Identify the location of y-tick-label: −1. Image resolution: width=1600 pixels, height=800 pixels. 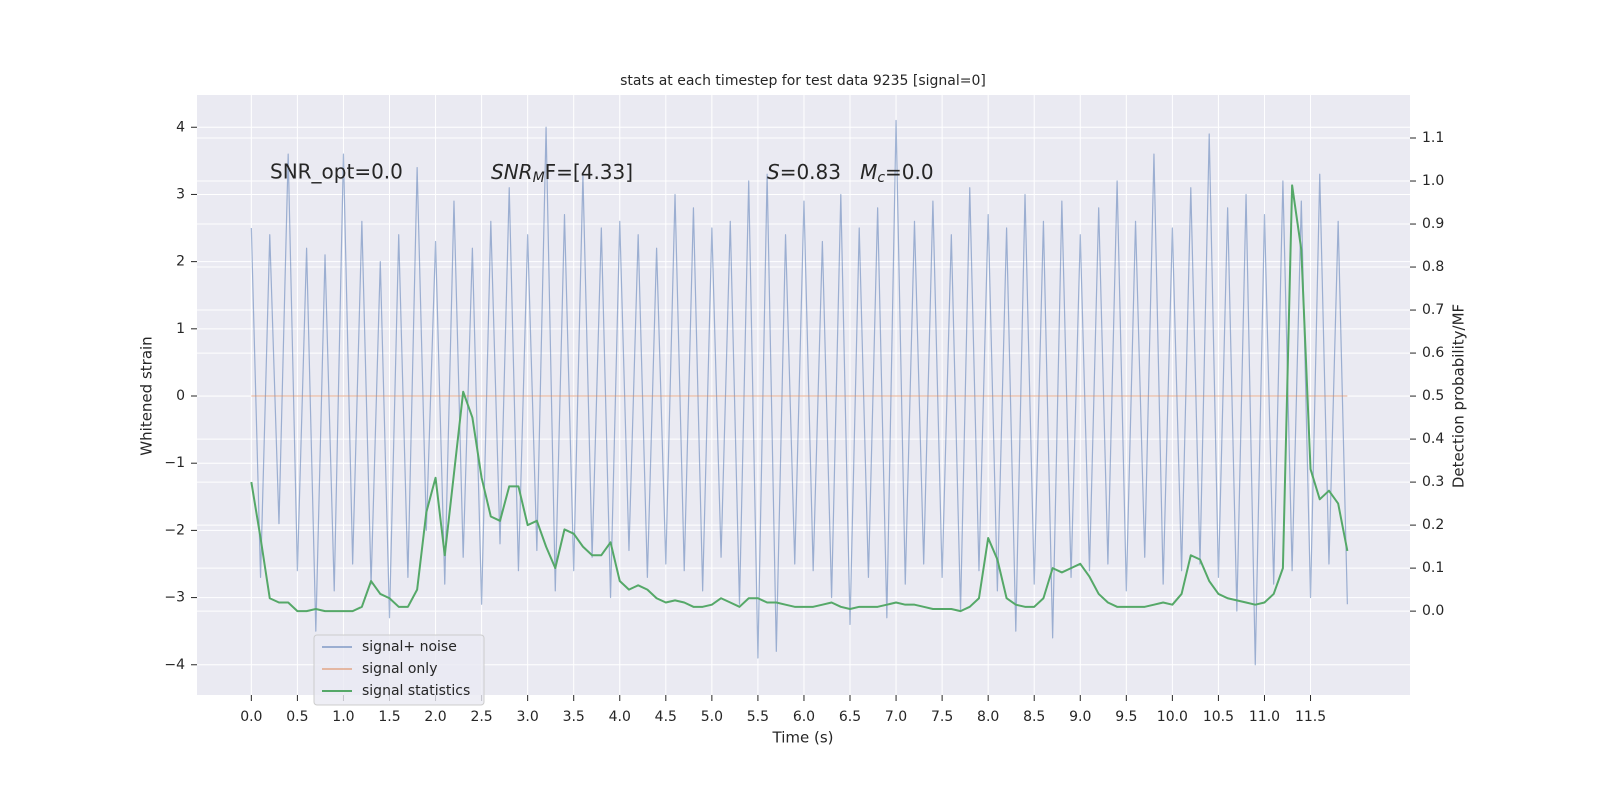
(174, 463).